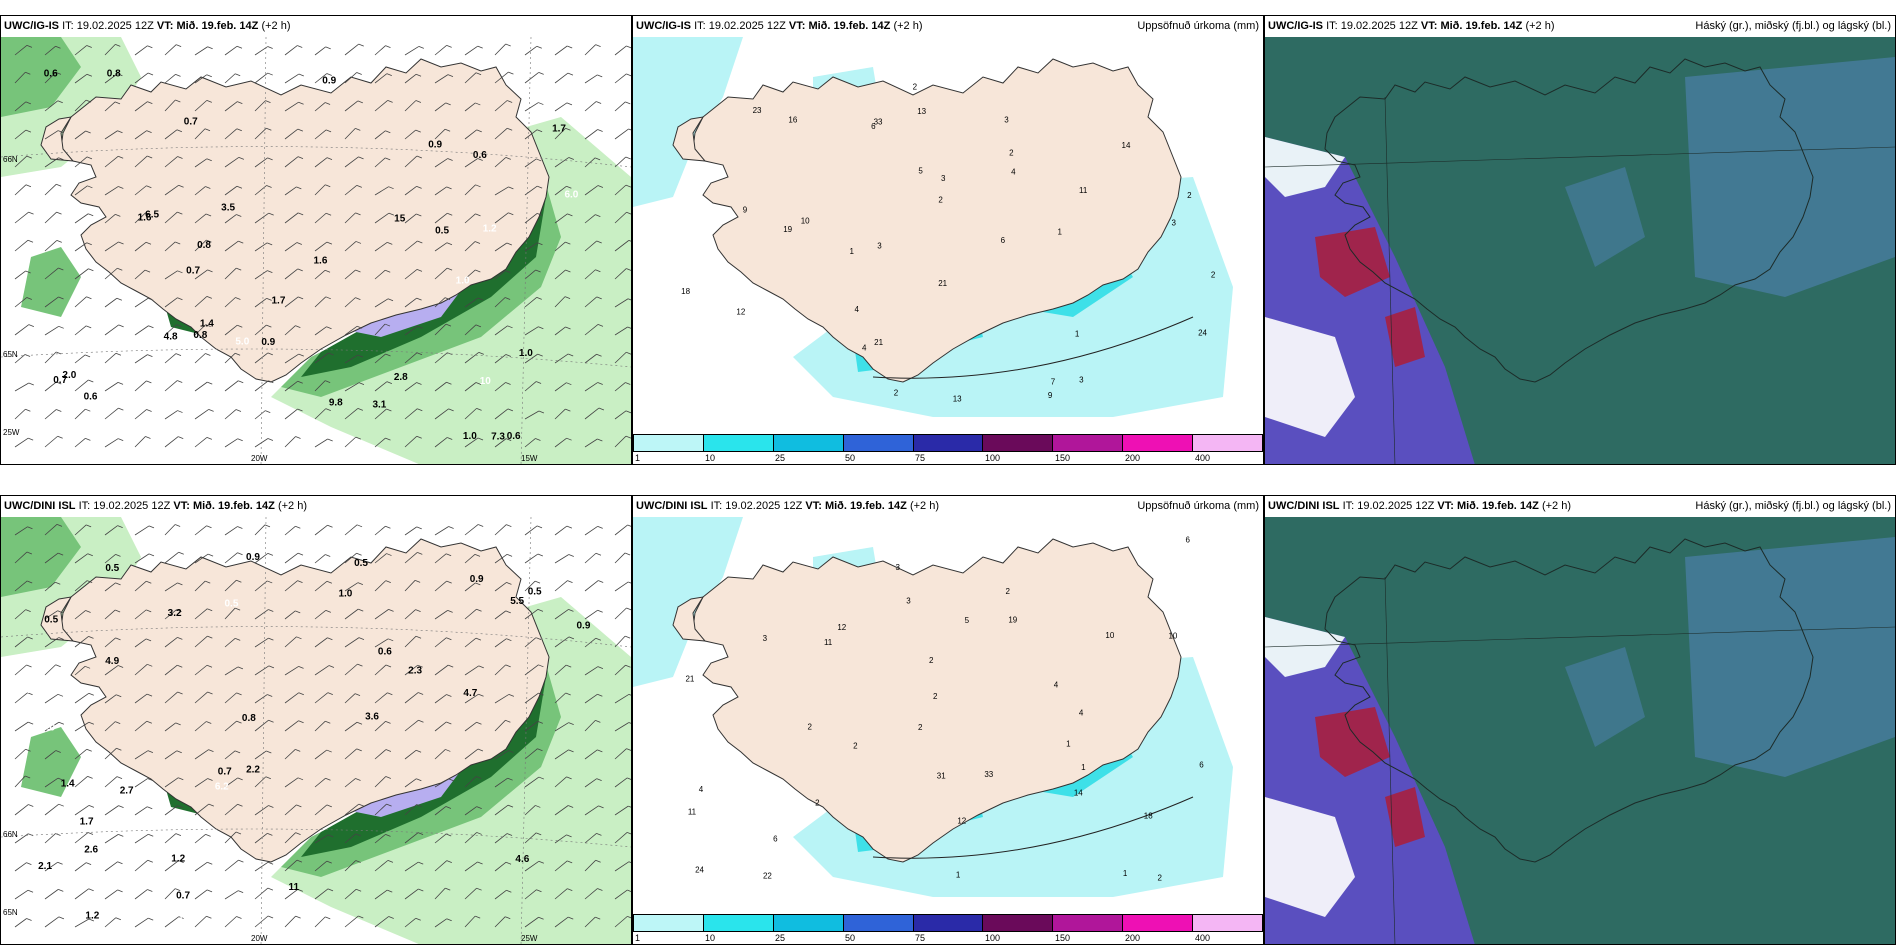 The width and height of the screenshot is (1900, 950). I want to click on accum-value-label: 7, so click(1053, 382).